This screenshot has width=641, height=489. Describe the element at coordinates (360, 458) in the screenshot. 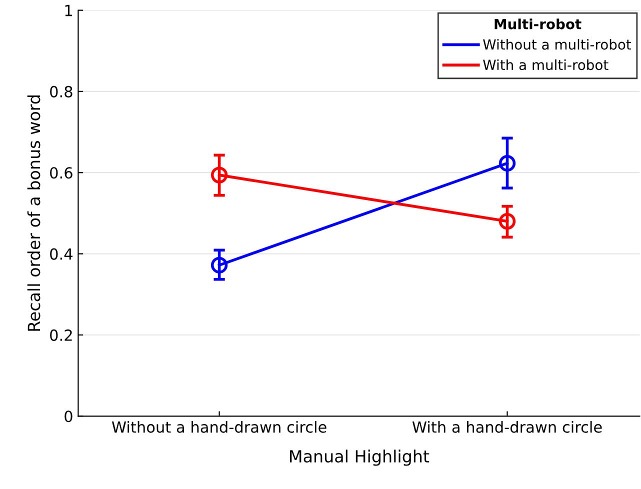

I see `x-axis-title: Manual Highlight` at that location.